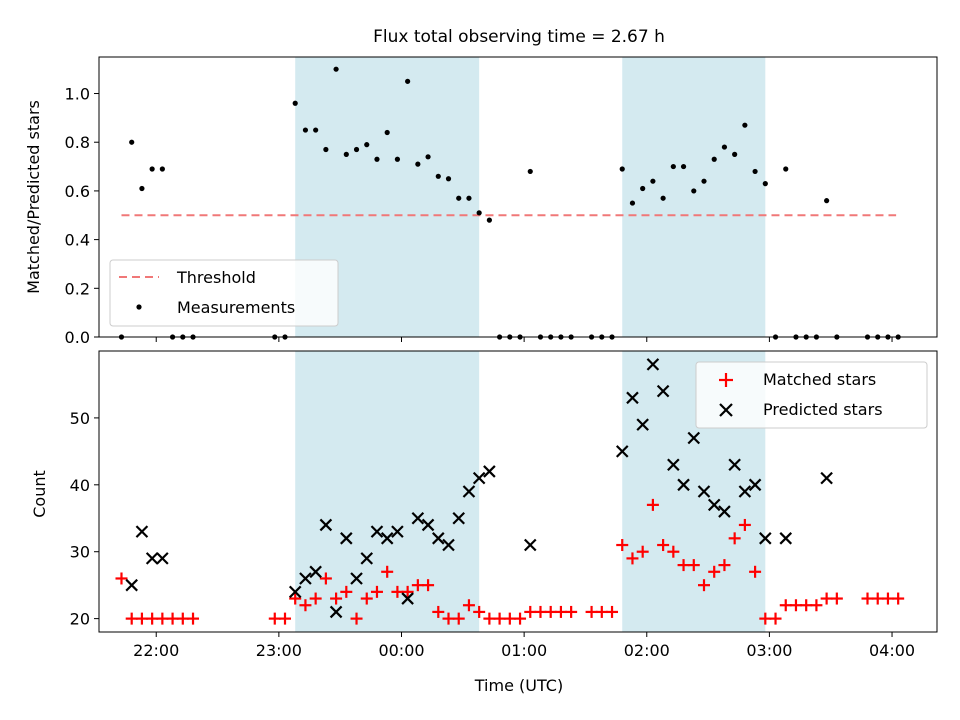 This screenshot has width=960, height=720. What do you see at coordinates (77, 288) in the screenshot?
I see `y-tick-label: 0.2` at bounding box center [77, 288].